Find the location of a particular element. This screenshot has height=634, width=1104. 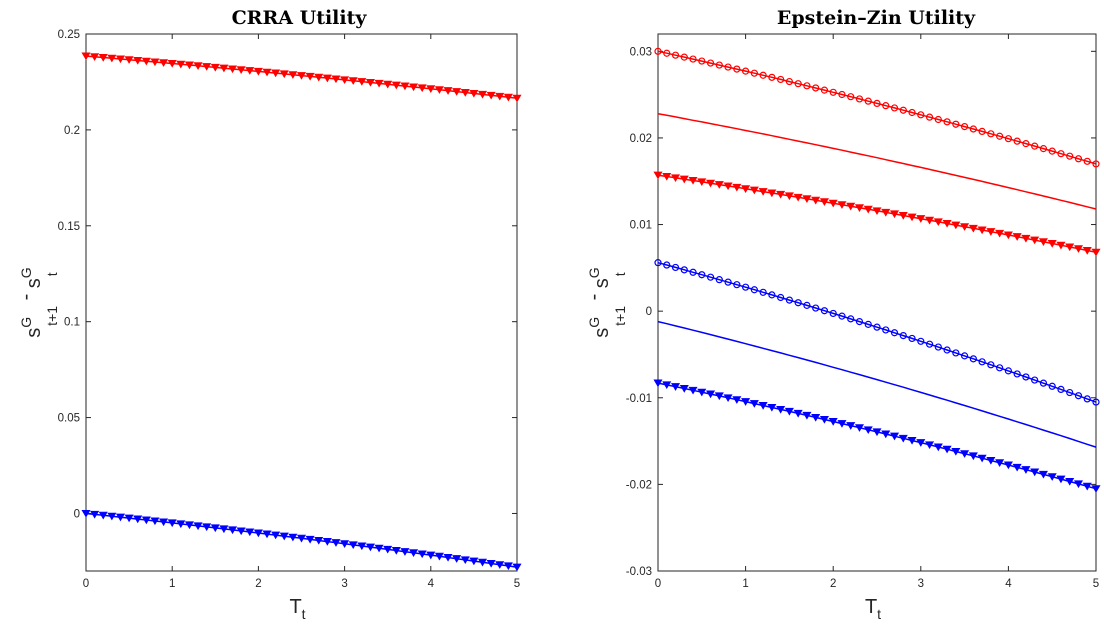

panel-epstein-zin-utility-title: Epstein–Zin Utility is located at coordinates (876, 18).